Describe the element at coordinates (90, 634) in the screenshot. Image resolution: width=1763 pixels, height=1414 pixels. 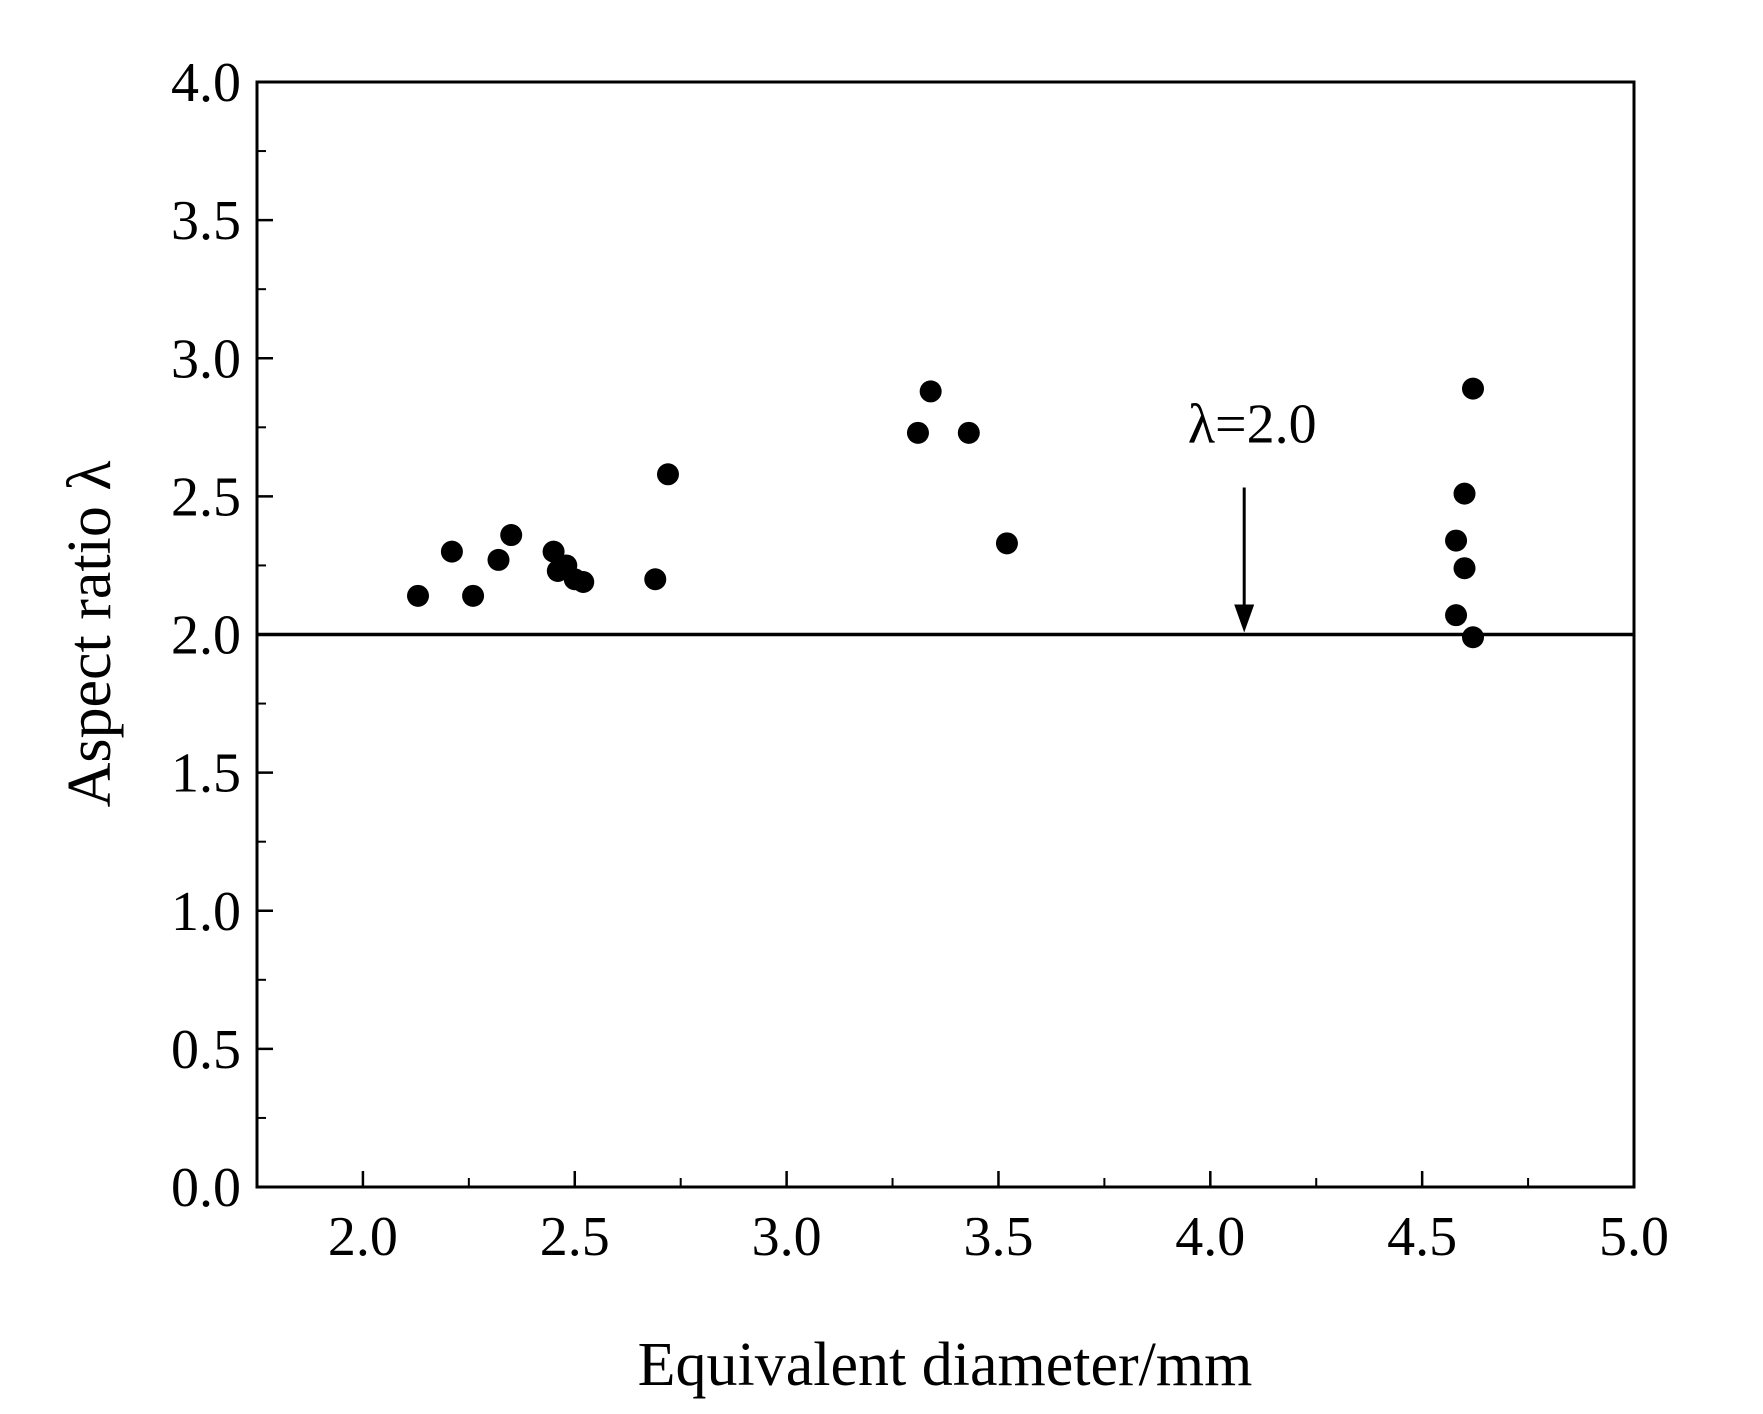
I see `y-axis-label: Aspect ratio λ` at that location.